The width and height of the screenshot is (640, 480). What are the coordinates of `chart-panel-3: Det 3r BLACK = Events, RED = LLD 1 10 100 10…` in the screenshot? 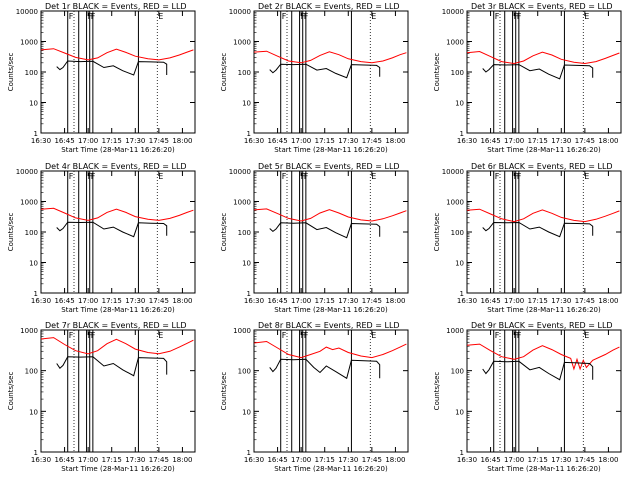 It's located at (527, 78).